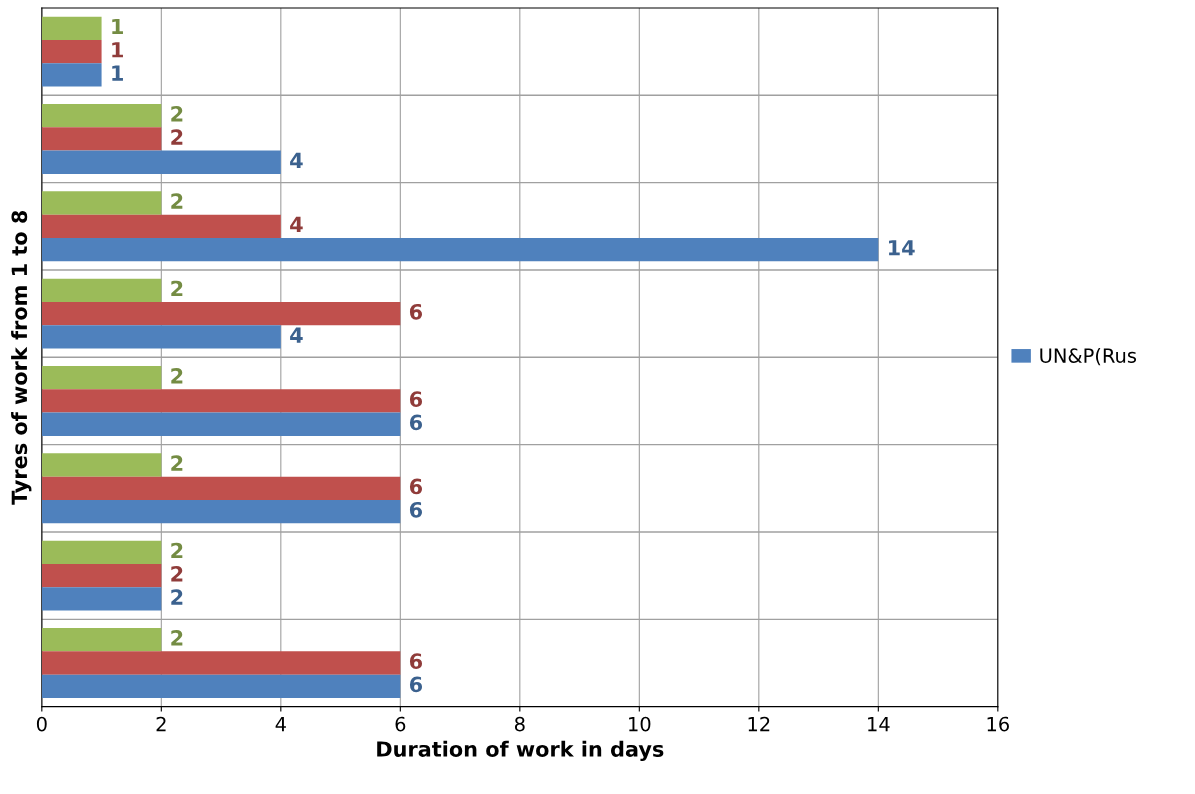  I want to click on x-tick-label: 0, so click(41, 724).